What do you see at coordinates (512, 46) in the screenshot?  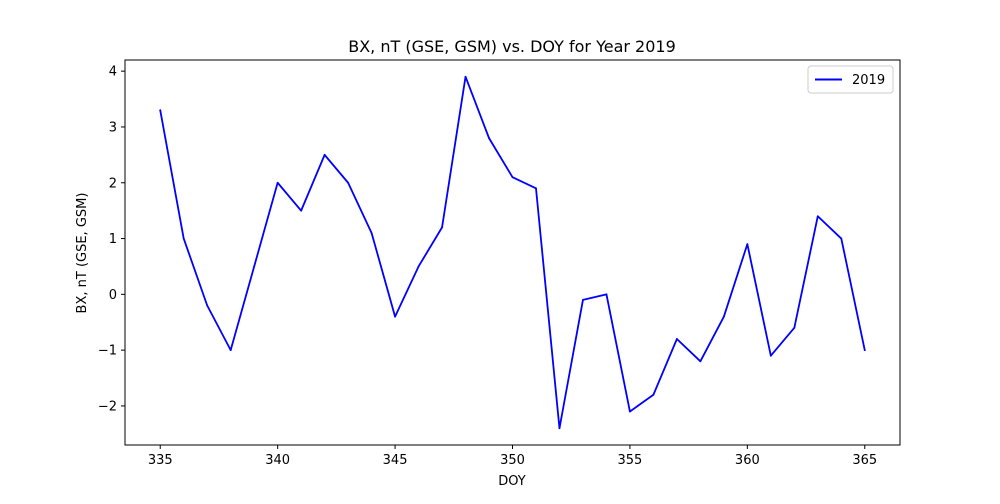 I see `chart-title: BX, nT (GSE, GSM) vs. DOY for Year 2019` at bounding box center [512, 46].